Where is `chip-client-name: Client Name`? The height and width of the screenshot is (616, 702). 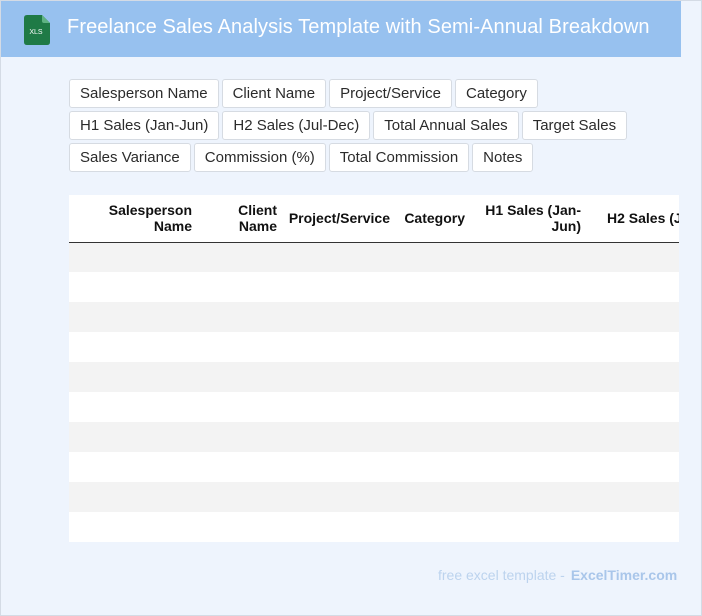
chip-client-name: Client Name is located at coordinates (274, 93).